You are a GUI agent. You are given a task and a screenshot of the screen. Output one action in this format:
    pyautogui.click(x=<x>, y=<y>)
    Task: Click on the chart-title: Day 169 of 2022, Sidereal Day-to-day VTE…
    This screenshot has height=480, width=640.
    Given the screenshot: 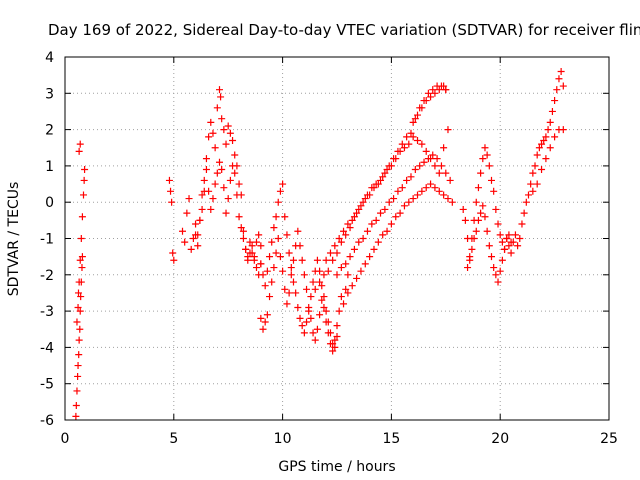 What is the action you would take?
    pyautogui.click(x=344, y=30)
    